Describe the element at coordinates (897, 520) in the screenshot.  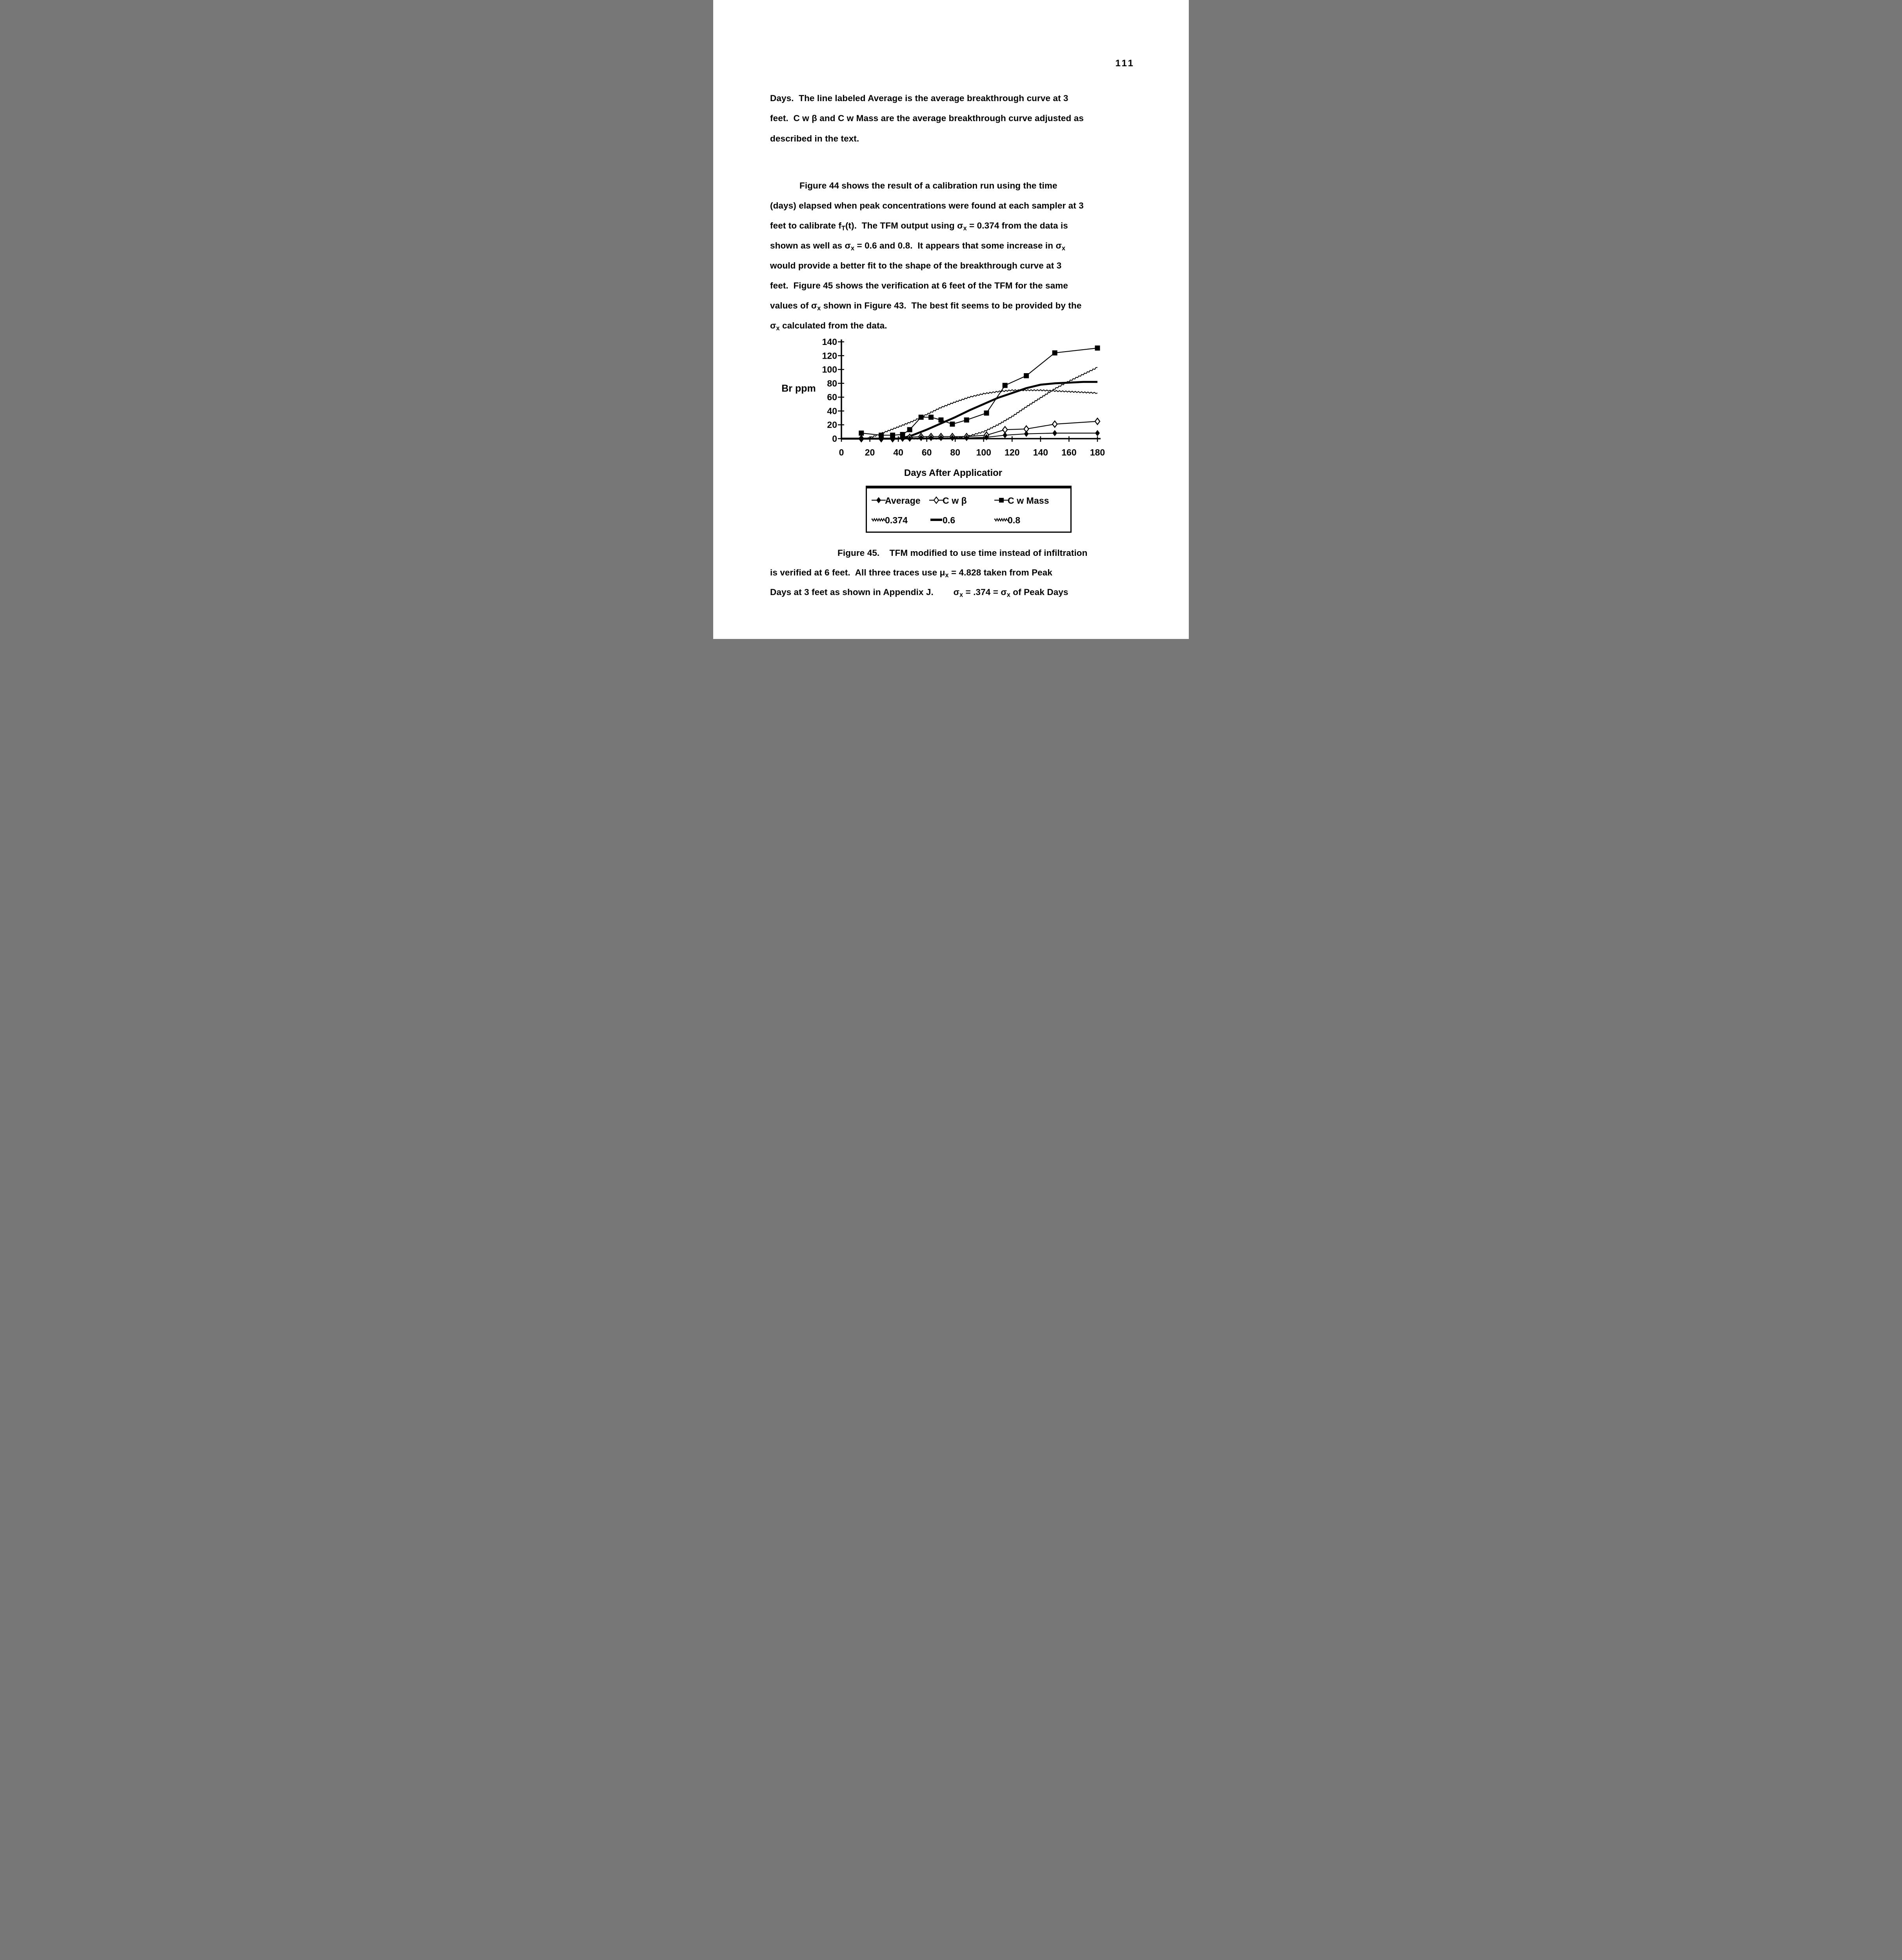
I see `legend-label-0-374: 0.374` at that location.